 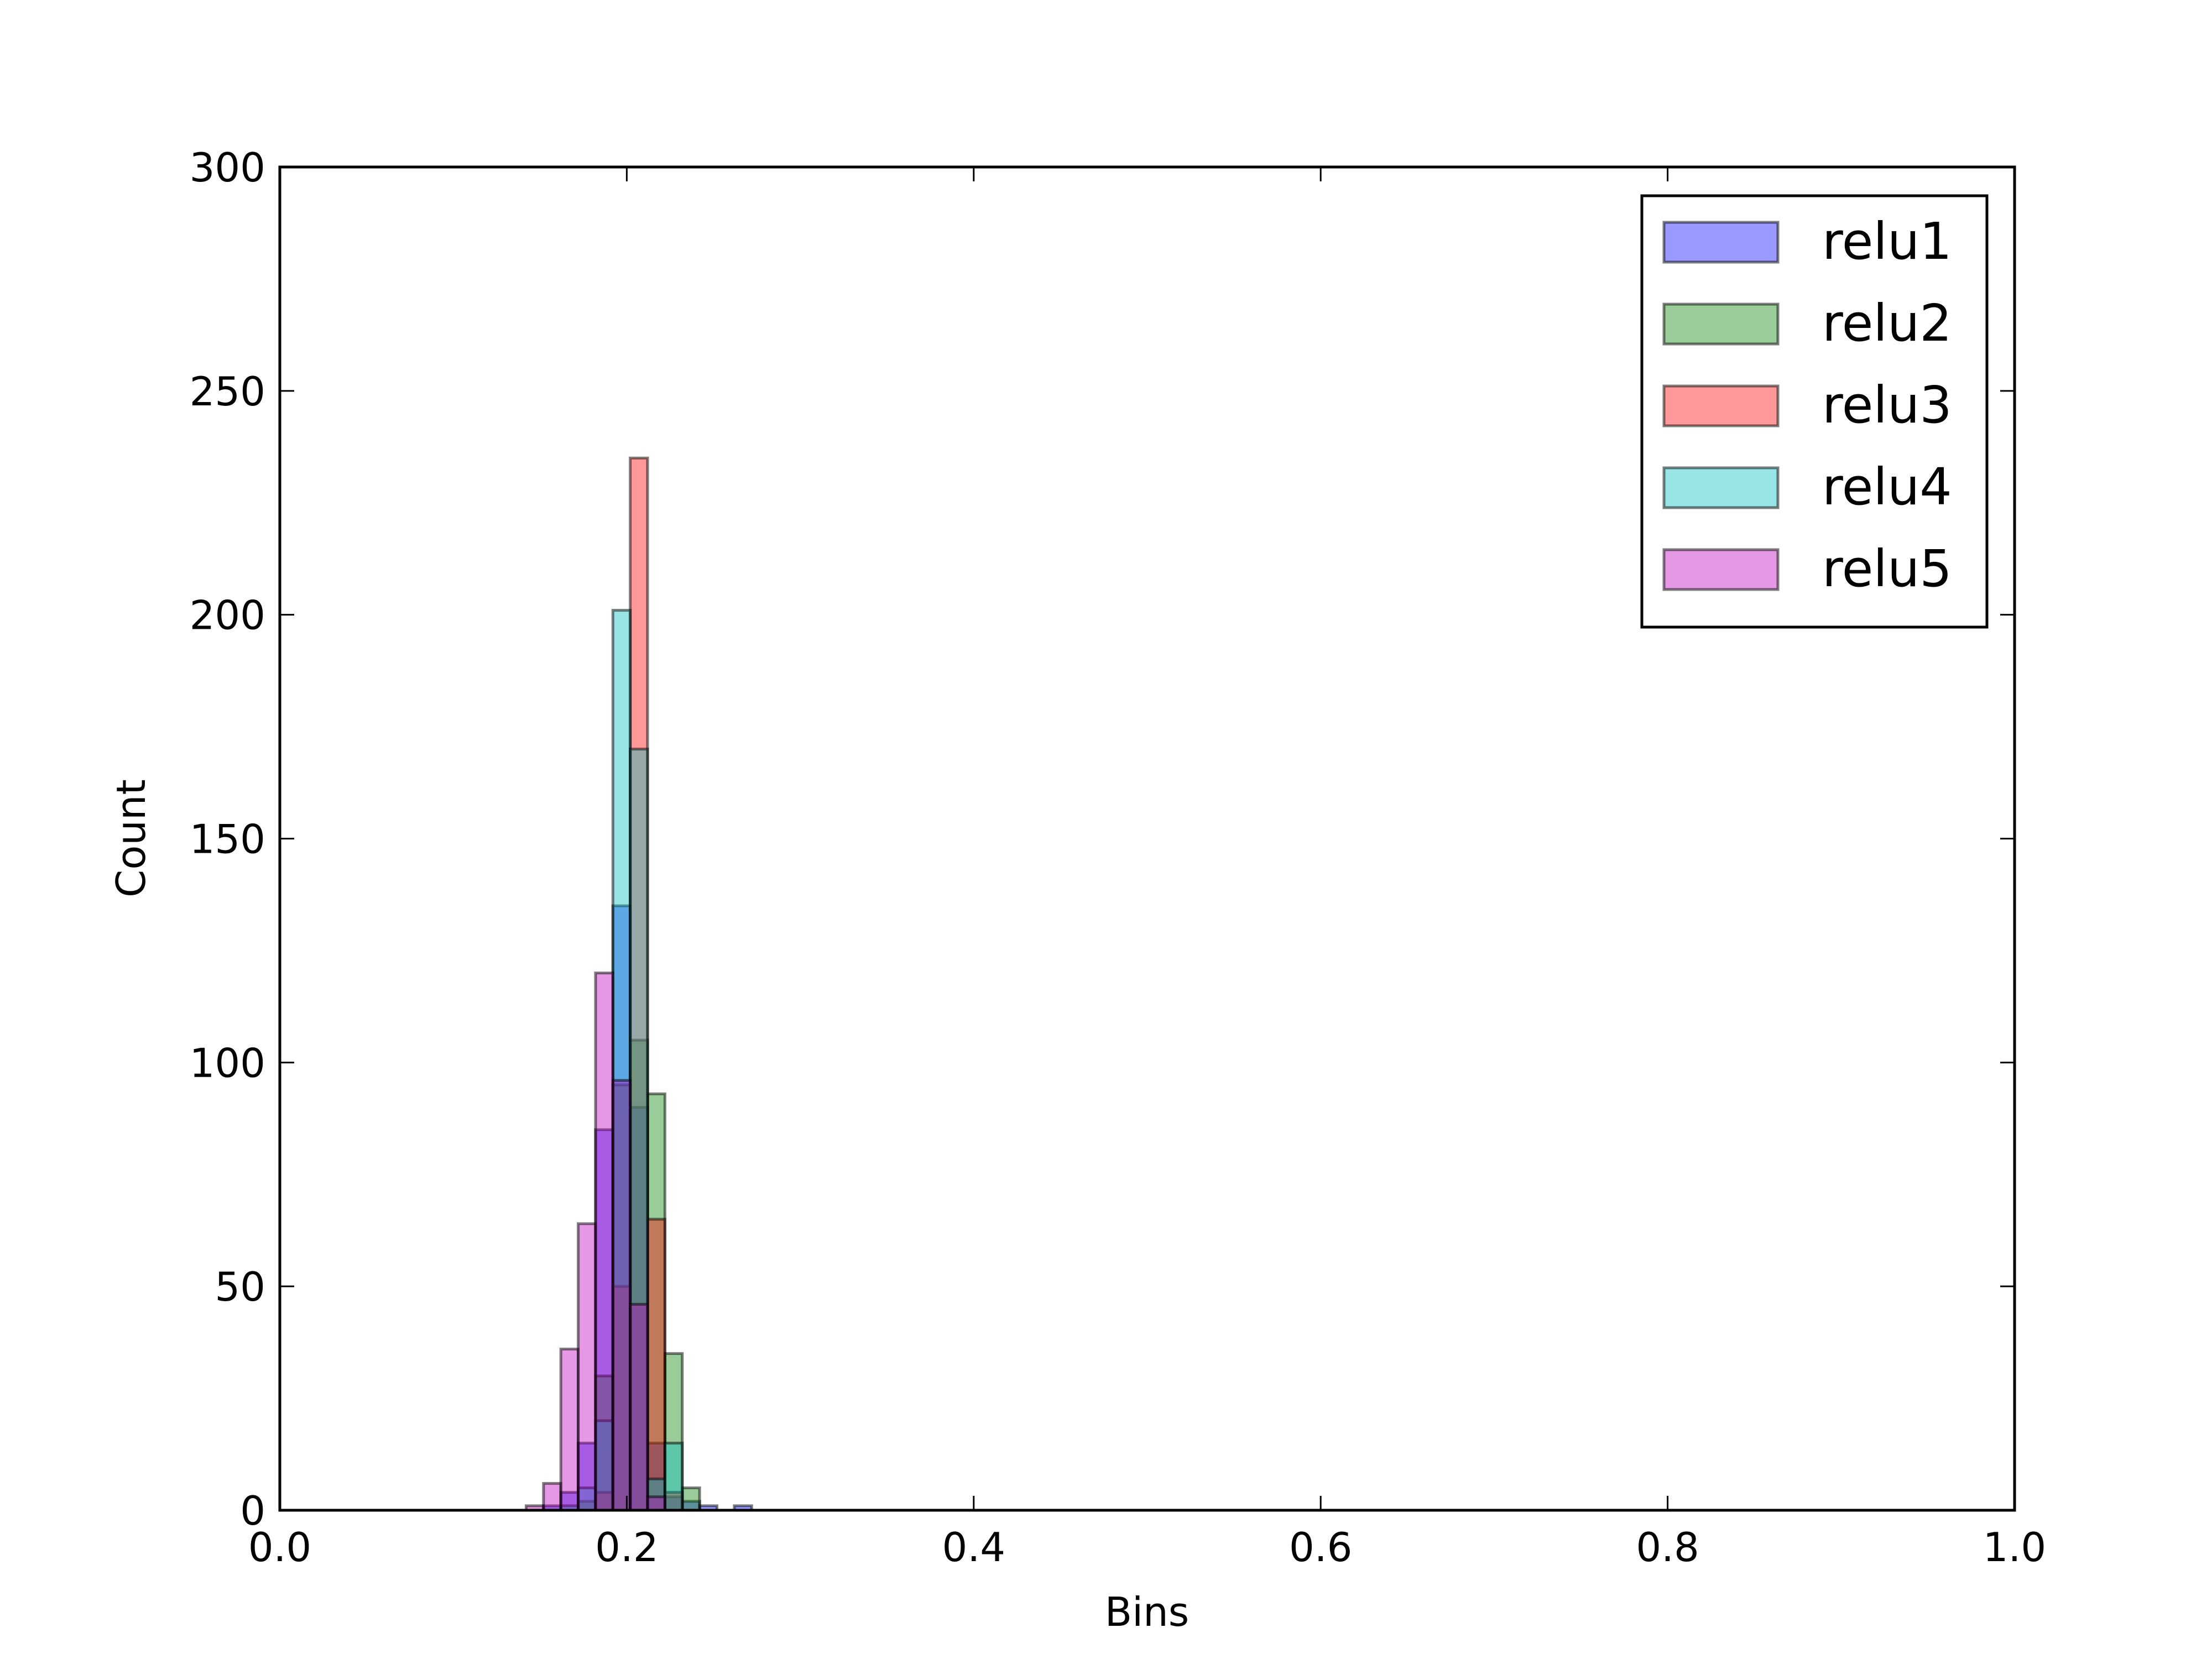 What do you see at coordinates (1668, 1548) in the screenshot?
I see `x-tick-label: 0.8` at bounding box center [1668, 1548].